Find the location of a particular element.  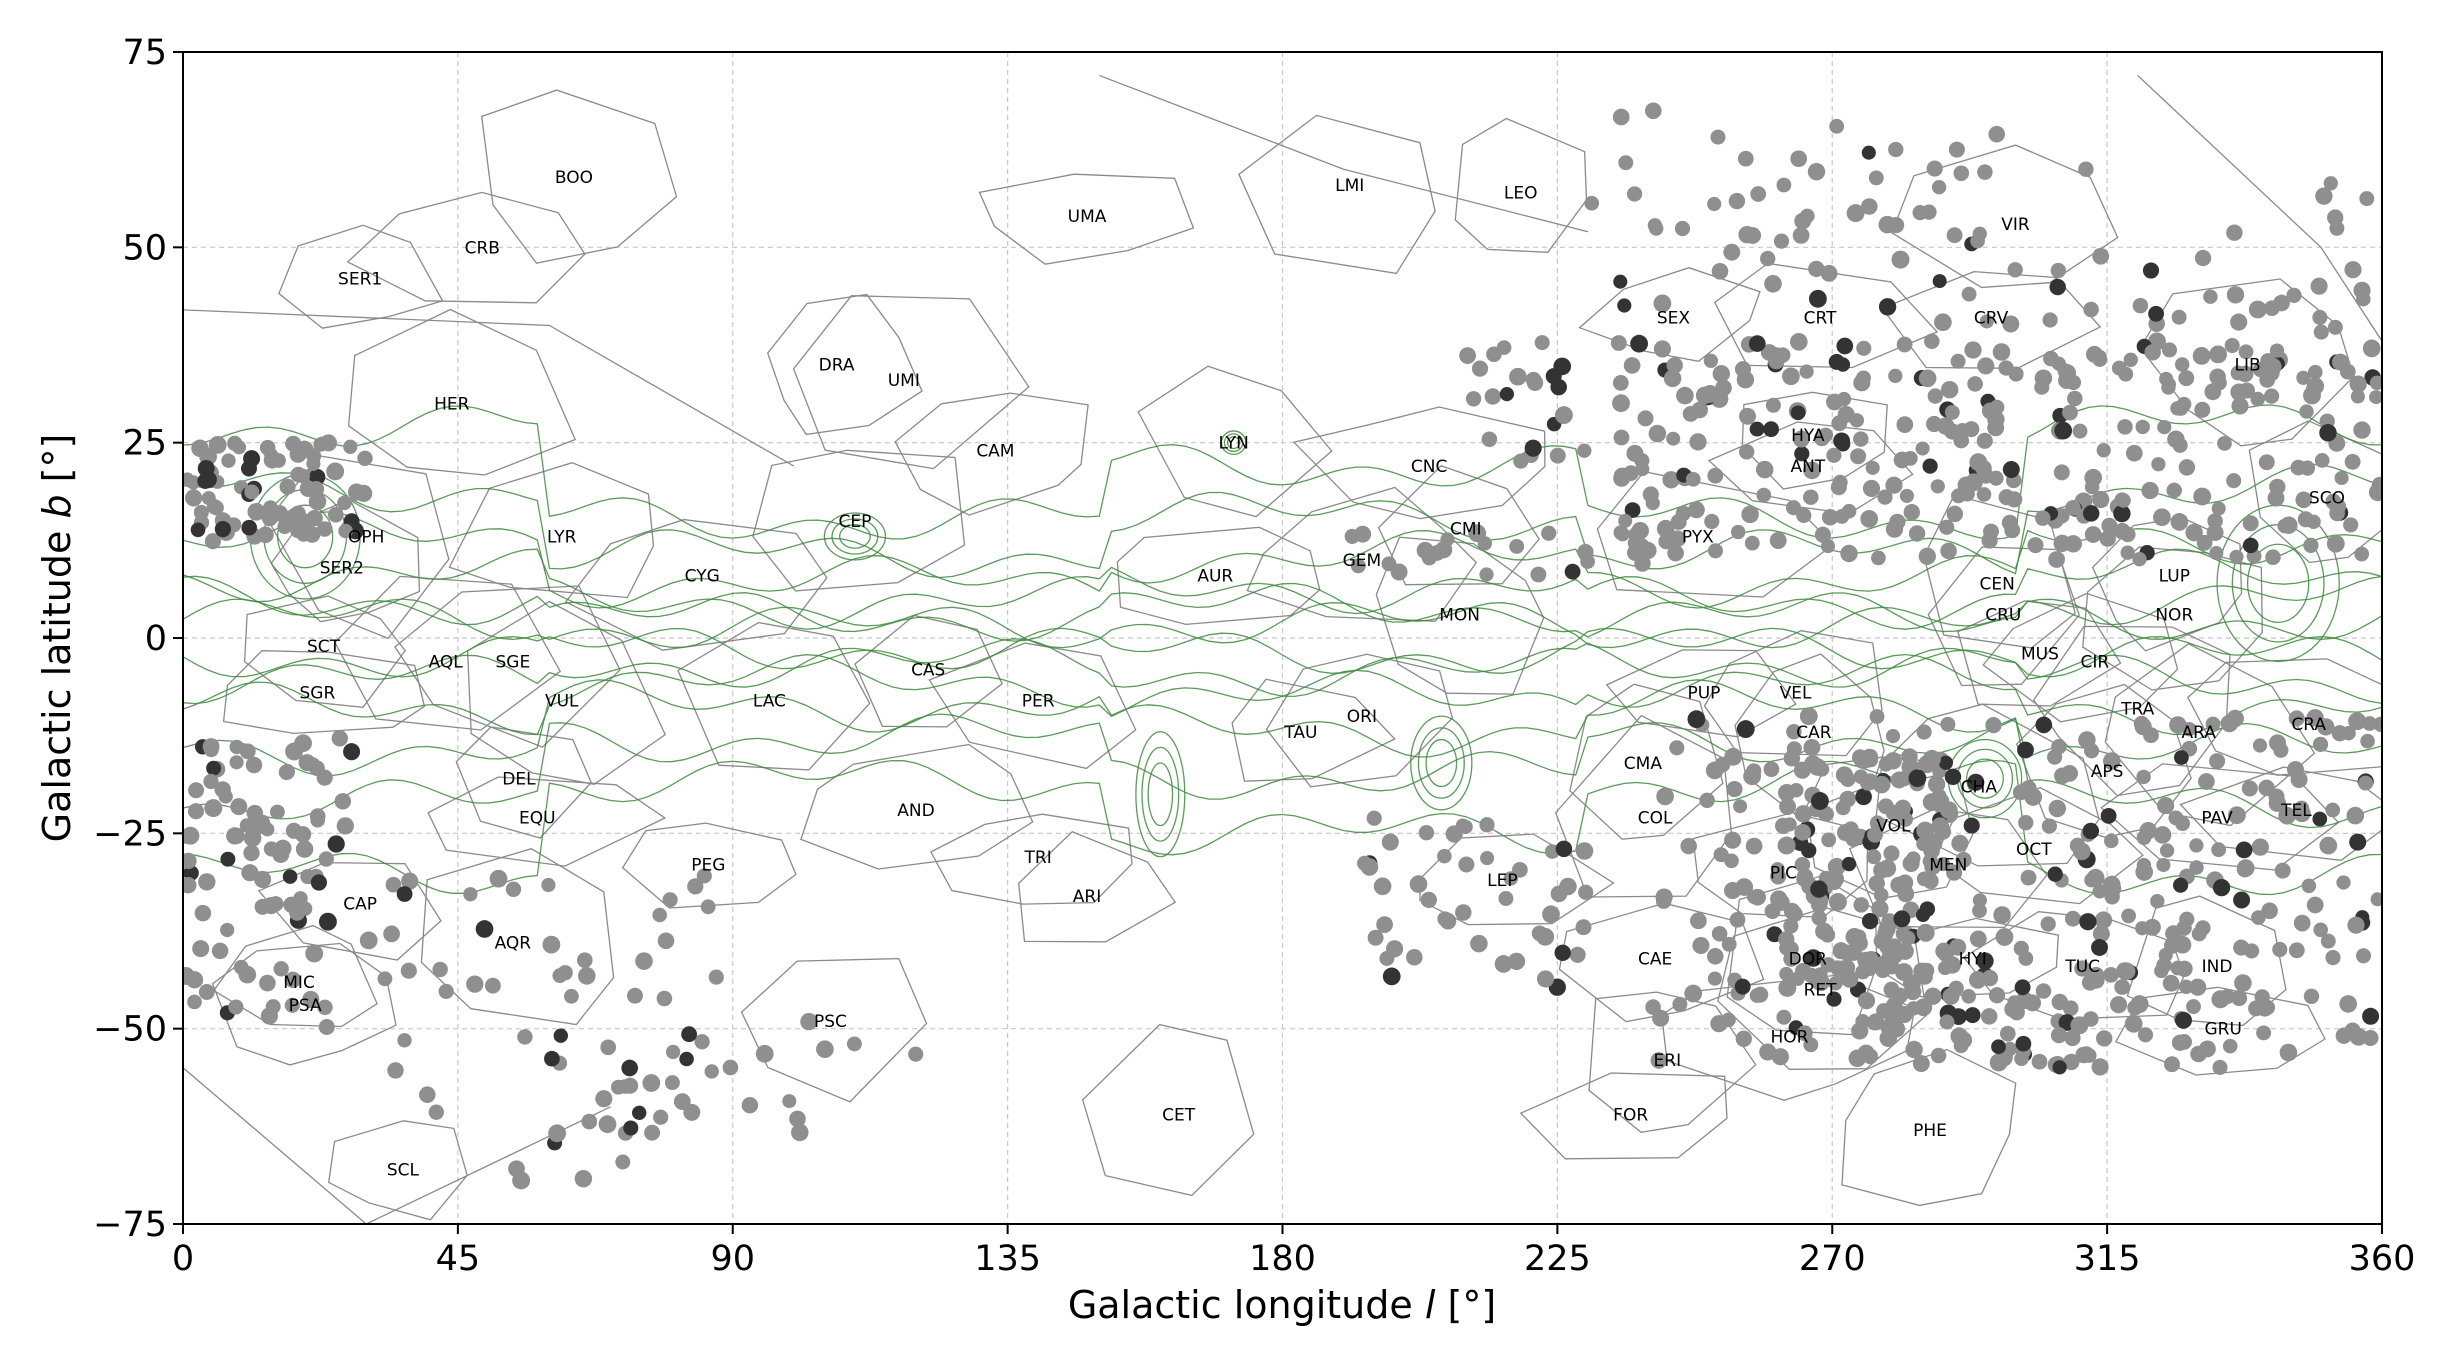

constellation-label-cas: CAS is located at coordinates (928, 670).